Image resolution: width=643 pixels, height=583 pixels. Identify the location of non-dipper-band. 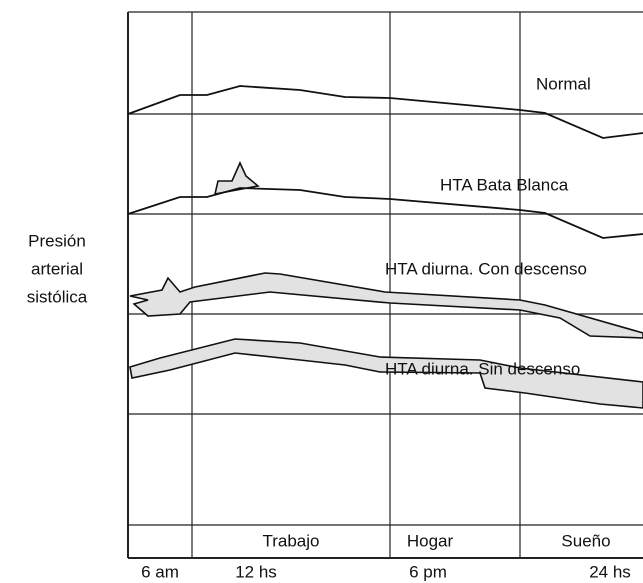
(386, 373).